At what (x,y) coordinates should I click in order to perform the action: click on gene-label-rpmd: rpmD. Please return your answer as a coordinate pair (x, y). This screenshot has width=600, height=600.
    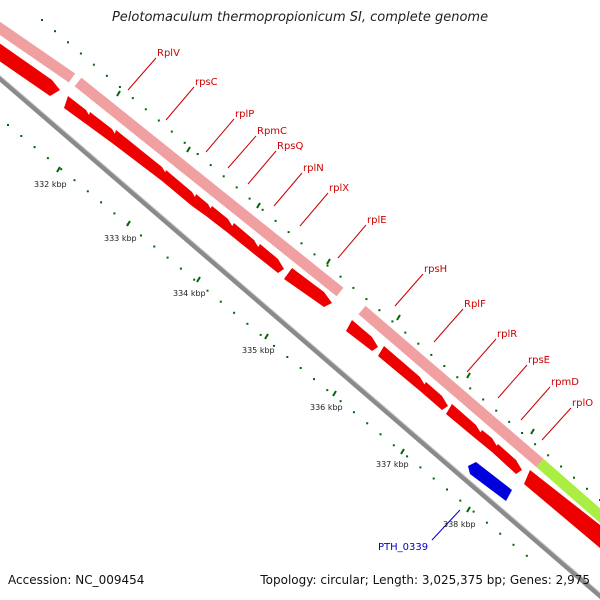
    Looking at the image, I should click on (565, 382).